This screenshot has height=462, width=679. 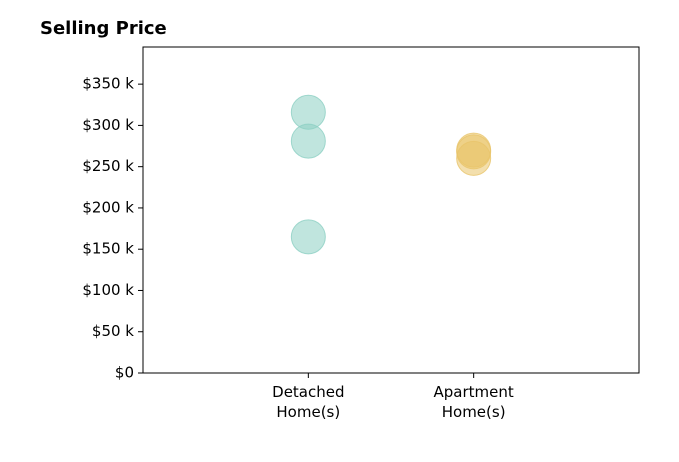 What do you see at coordinates (108, 290) in the screenshot?
I see `y-tick-label: $100 k` at bounding box center [108, 290].